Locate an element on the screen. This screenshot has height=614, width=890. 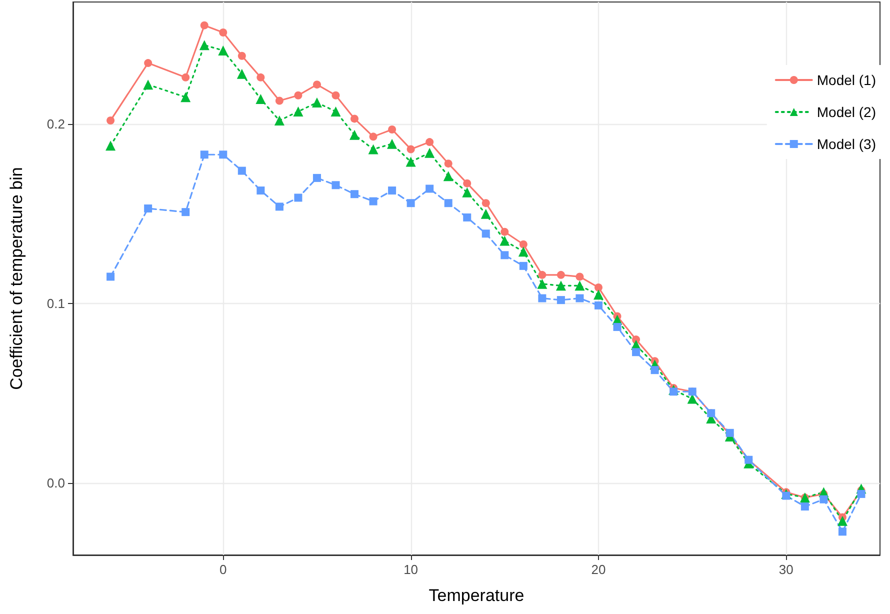
x-tick-label: 10 is located at coordinates (411, 569).